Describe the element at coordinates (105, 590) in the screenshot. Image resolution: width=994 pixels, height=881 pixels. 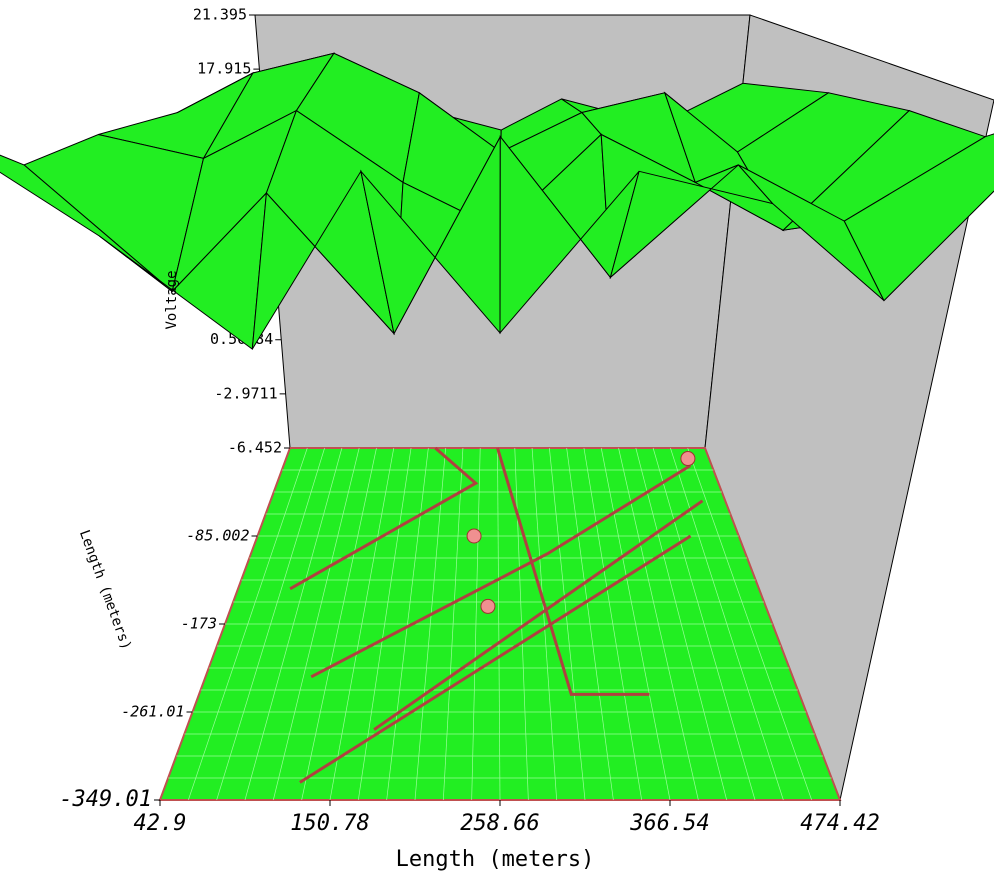
I see `y-axis-label: Length (meters)` at that location.